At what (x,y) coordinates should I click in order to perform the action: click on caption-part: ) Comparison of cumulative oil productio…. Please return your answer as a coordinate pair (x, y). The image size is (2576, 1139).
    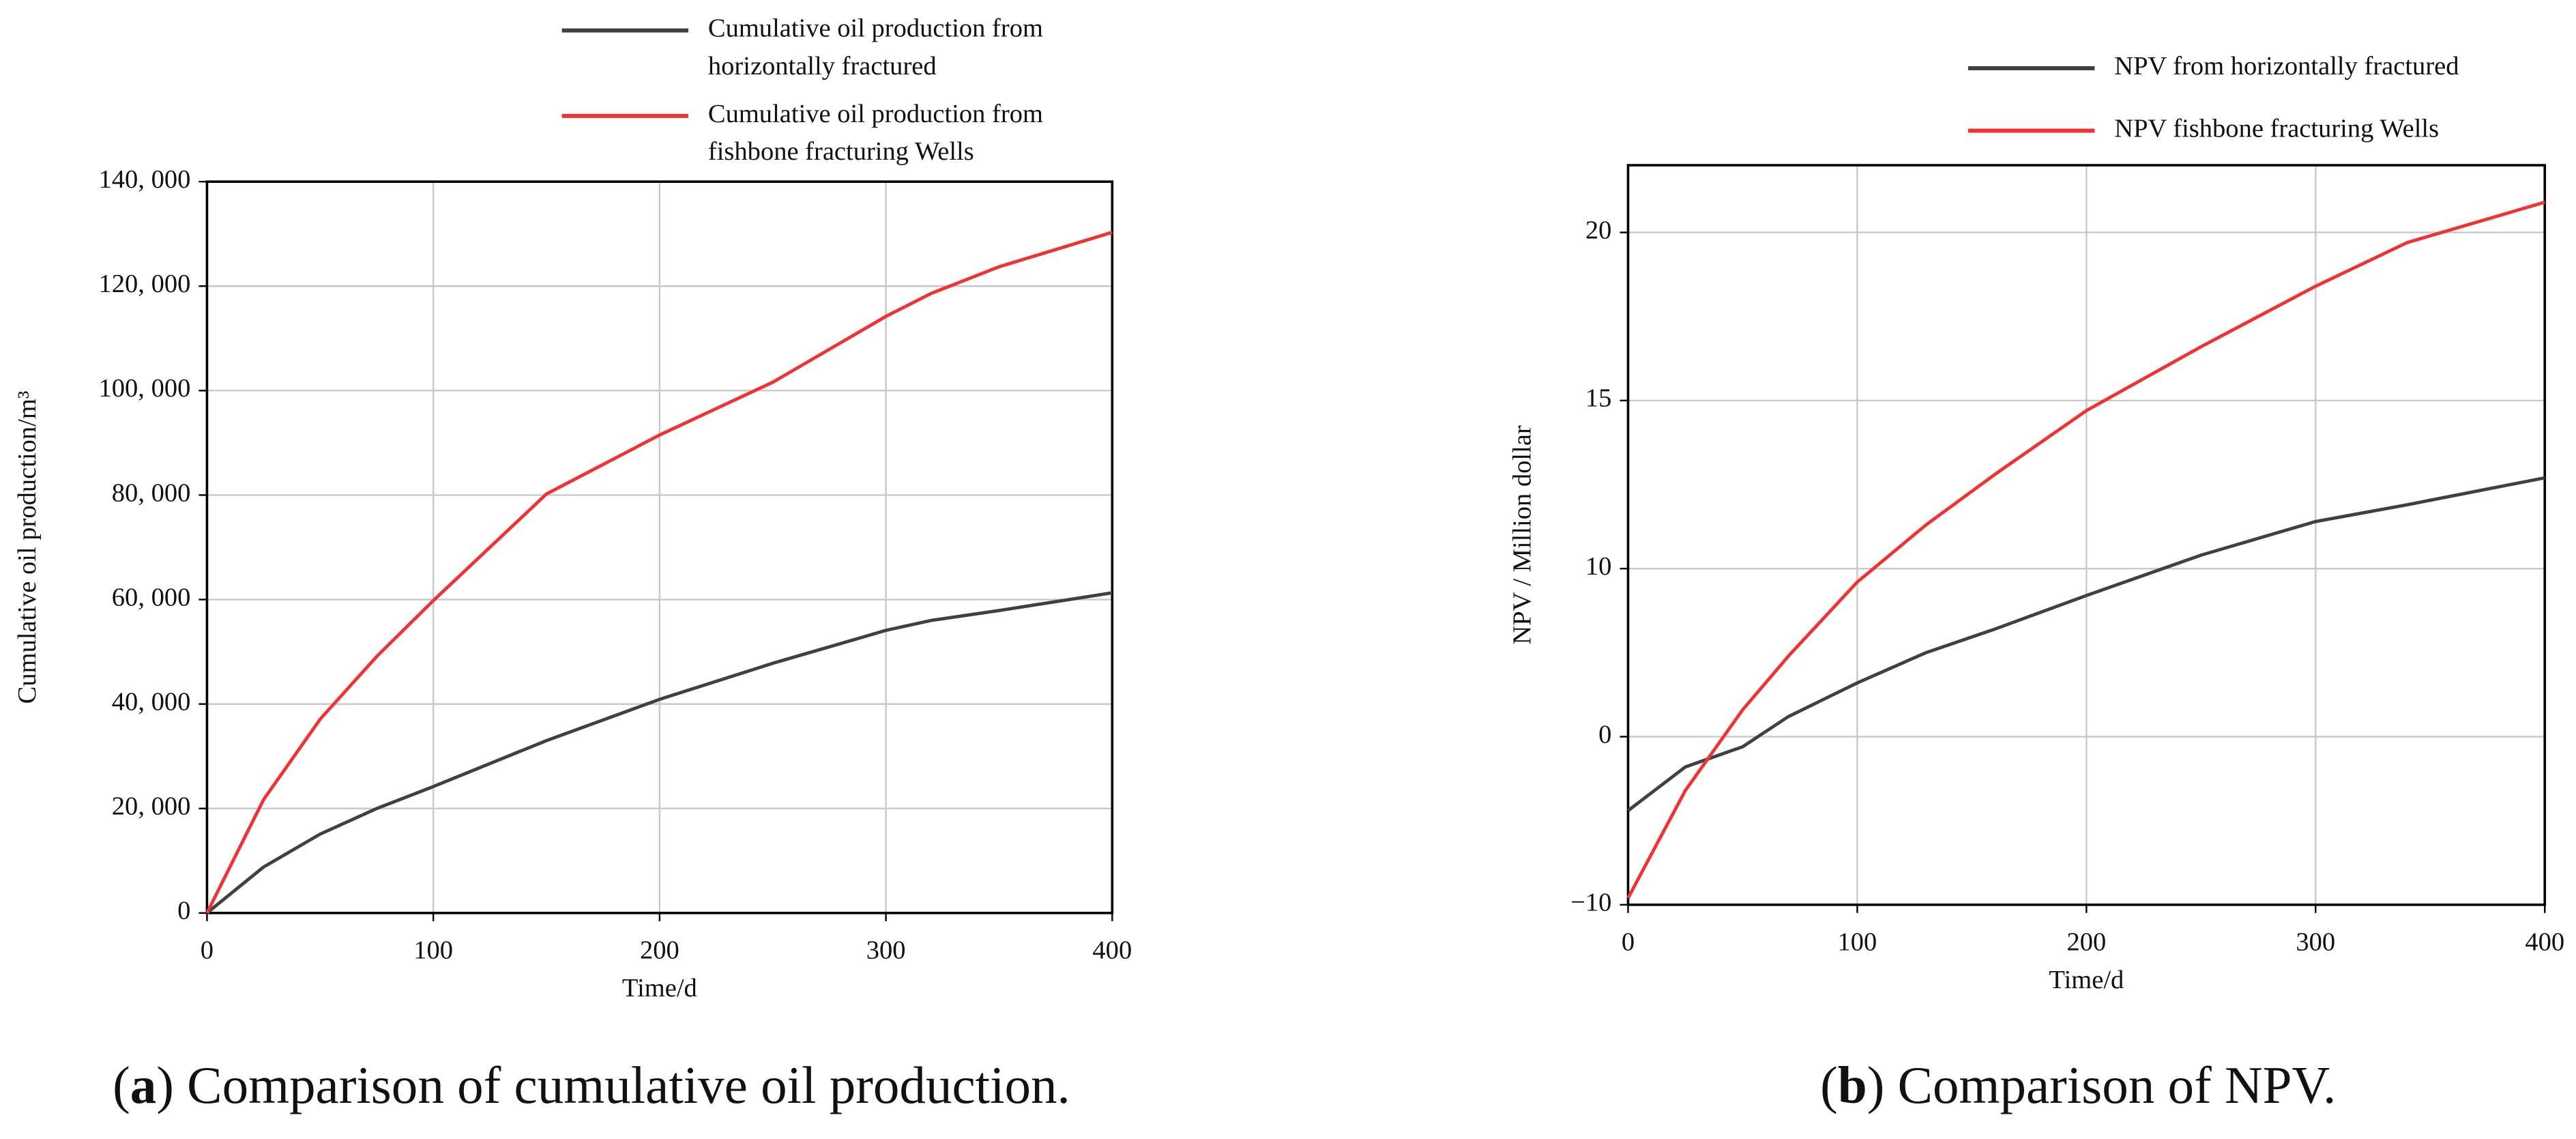
    Looking at the image, I should click on (613, 1085).